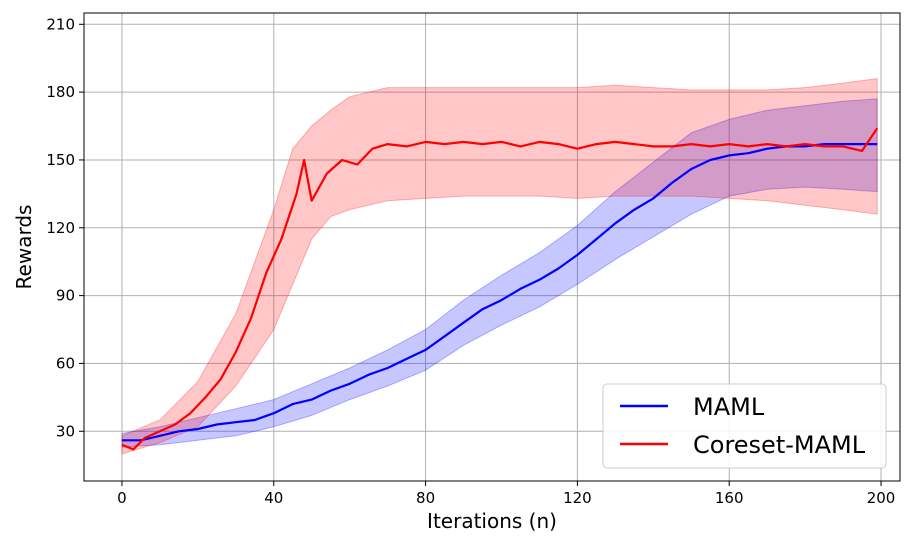 Image resolution: width=913 pixels, height=548 pixels. I want to click on y-tick-label: 30, so click(65, 431).